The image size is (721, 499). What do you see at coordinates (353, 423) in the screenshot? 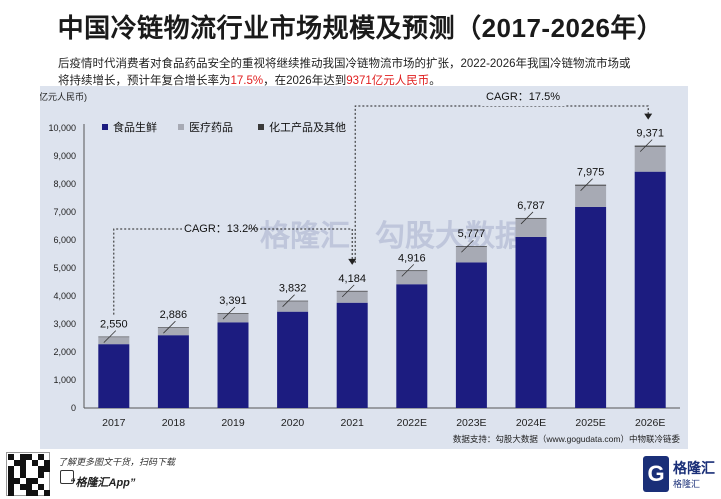
I see `x-tick-label: 2021` at bounding box center [353, 423].